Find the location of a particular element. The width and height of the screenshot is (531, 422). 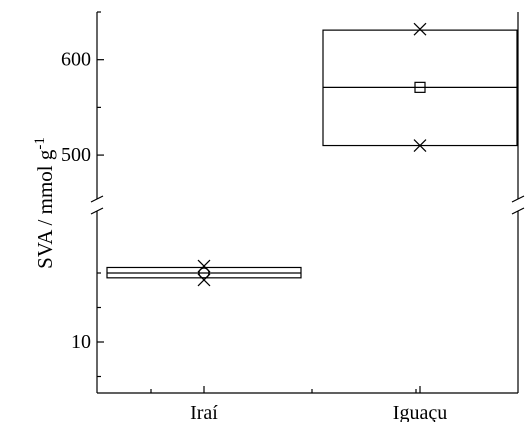

y-axis-label-text: SVA / mmol g is located at coordinates (45, 209).